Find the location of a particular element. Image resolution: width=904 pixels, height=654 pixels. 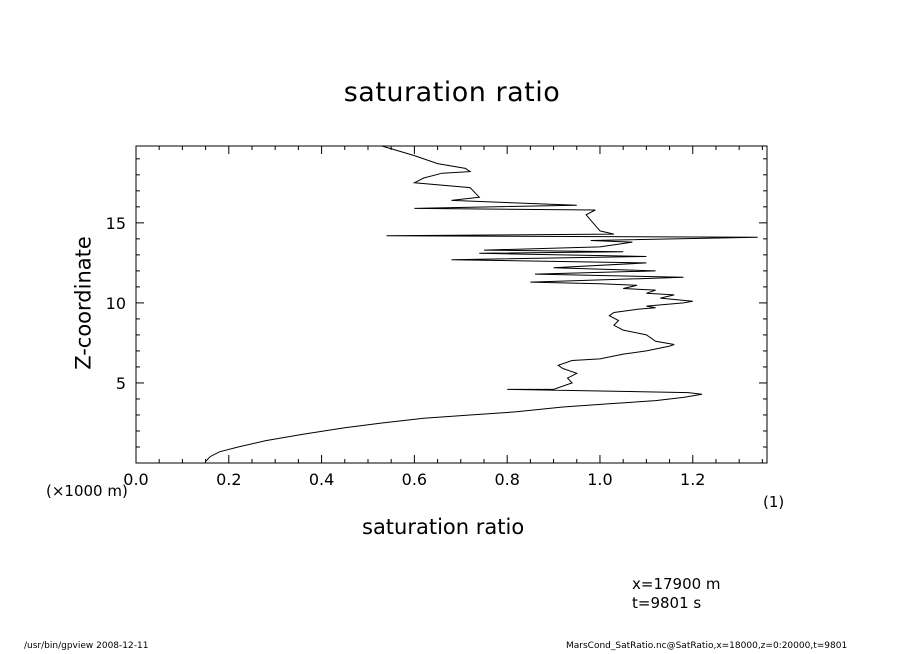

x-axis-label: saturation ratio is located at coordinates (443, 527).